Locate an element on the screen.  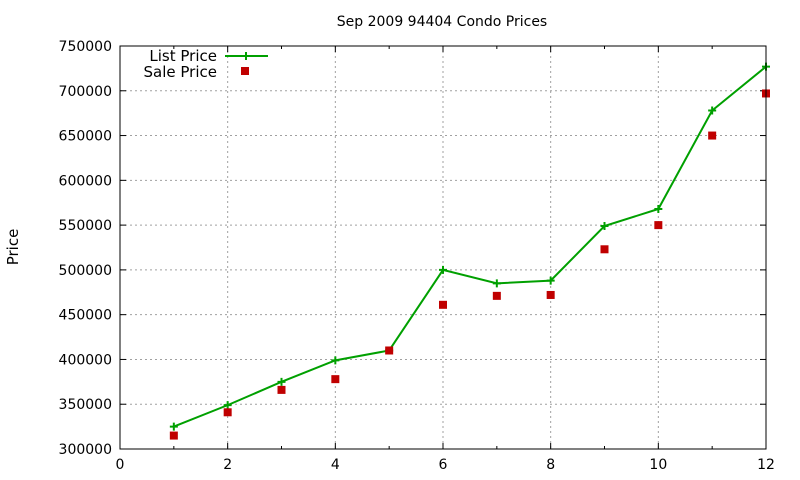
y-tick-label: 500000 is located at coordinates (85, 271).